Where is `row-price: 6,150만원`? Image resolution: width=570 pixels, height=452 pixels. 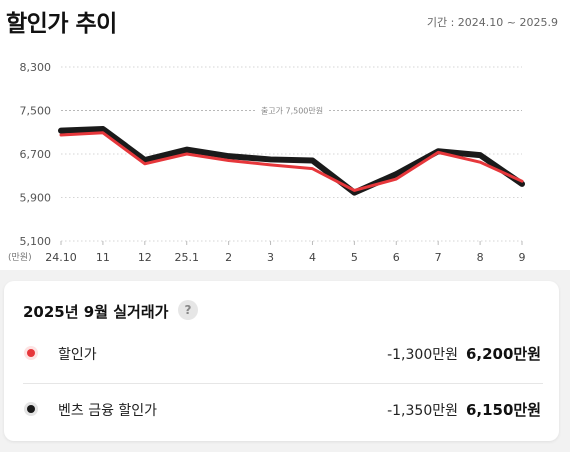 row-price: 6,150만원 is located at coordinates (503, 410).